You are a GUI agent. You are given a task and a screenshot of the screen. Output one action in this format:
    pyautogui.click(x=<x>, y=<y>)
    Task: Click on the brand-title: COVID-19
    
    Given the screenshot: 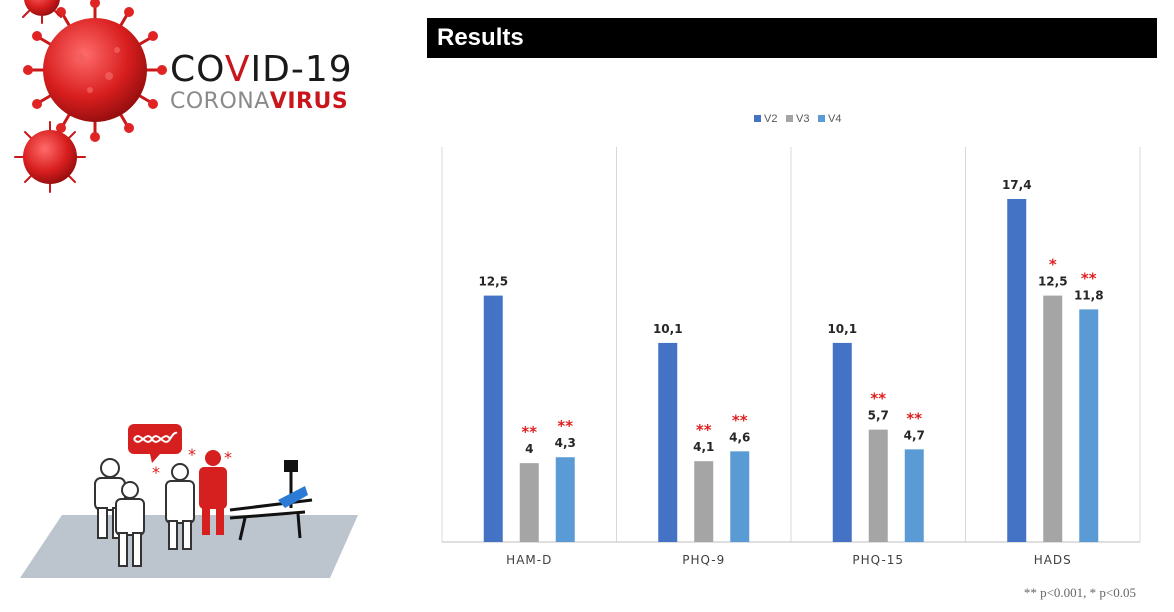 What is the action you would take?
    pyautogui.click(x=261, y=70)
    